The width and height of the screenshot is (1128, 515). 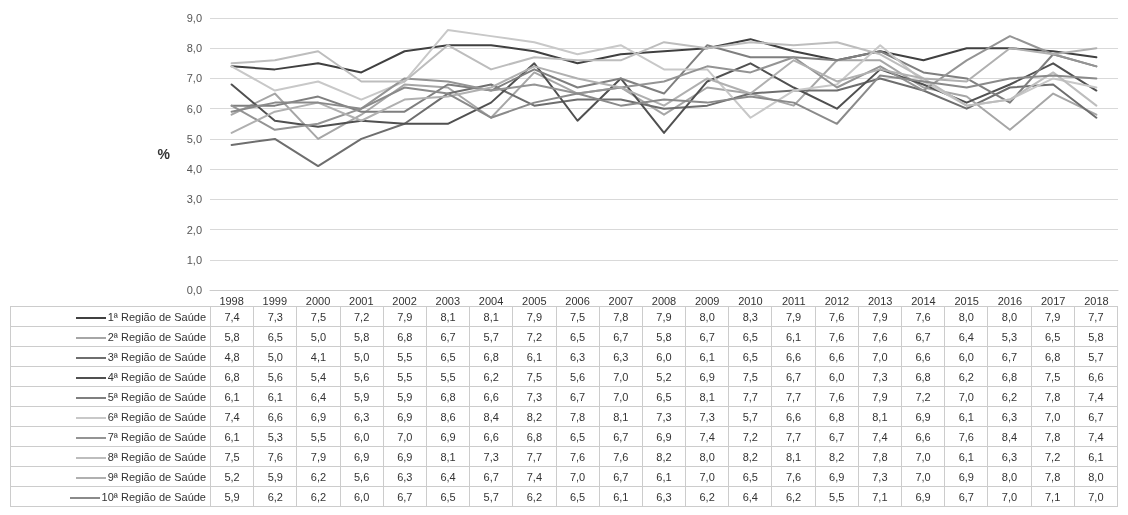 What do you see at coordinates (362, 496) in the screenshot?
I see `data-label: 6,0` at bounding box center [362, 496].